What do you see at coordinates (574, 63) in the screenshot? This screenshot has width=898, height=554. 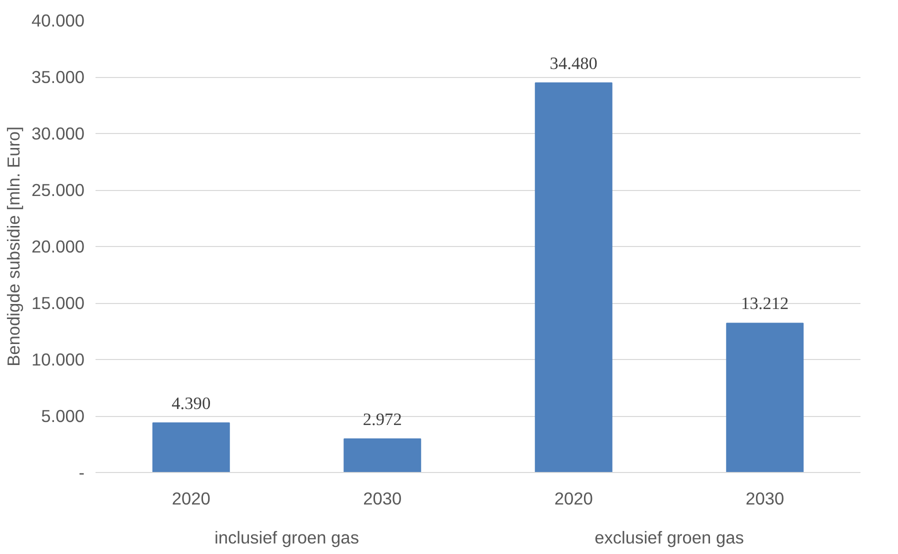 I see `data-label: 34.480` at bounding box center [574, 63].